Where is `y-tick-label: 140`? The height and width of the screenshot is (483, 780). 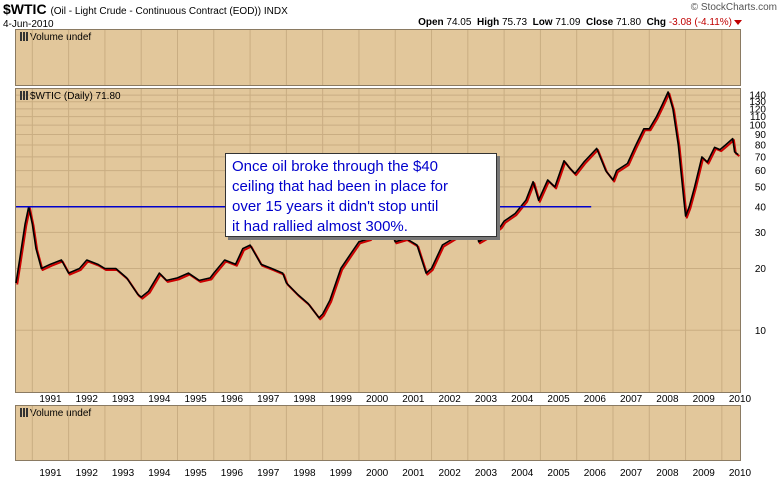
y-tick-label: 140 is located at coordinates (757, 96).